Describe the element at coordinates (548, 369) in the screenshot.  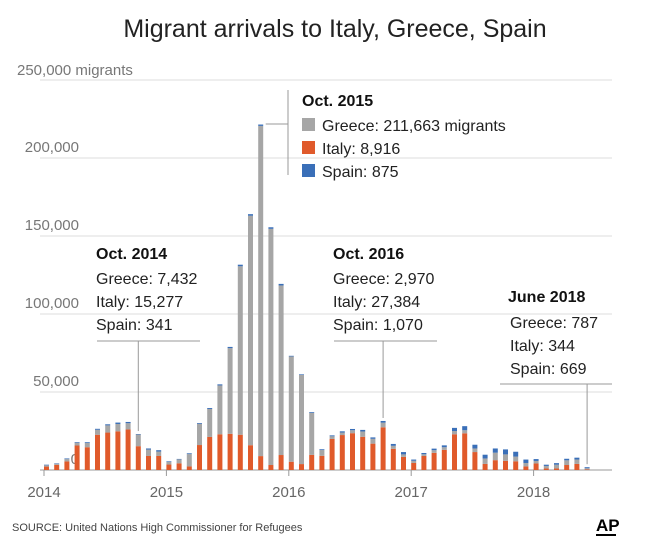
I see `annotation-line-june-2018: Spain: 669` at that location.